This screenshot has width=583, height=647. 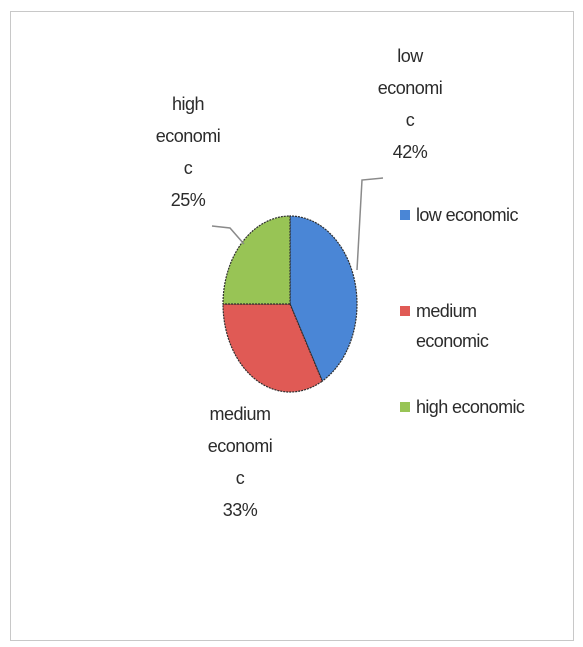 What do you see at coordinates (188, 104) in the screenshot?
I see `data-label-line: high` at bounding box center [188, 104].